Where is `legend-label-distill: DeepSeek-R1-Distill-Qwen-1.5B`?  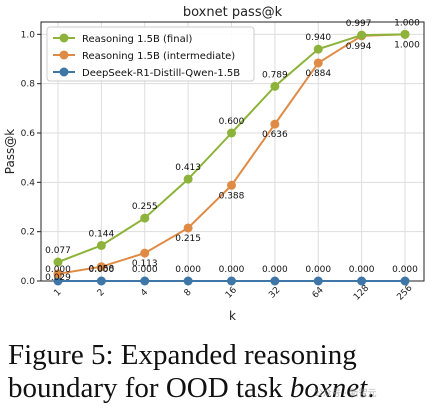
legend-label-distill: DeepSeek-R1-Distill-Qwen-1.5B is located at coordinates (161, 73).